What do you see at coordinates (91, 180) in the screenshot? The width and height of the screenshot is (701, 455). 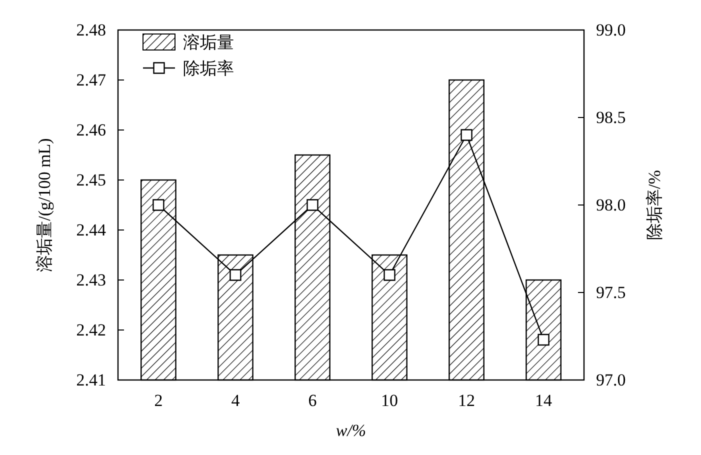 I see `y-tick-label: 2.45` at bounding box center [91, 180].